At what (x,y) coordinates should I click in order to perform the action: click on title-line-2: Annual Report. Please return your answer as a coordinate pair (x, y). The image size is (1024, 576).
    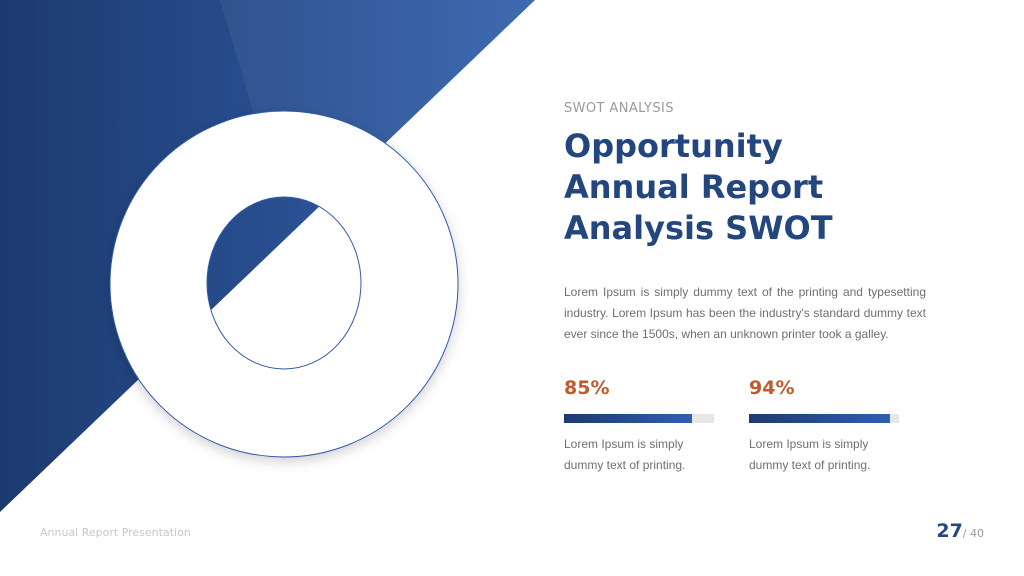
    Looking at the image, I should click on (694, 187).